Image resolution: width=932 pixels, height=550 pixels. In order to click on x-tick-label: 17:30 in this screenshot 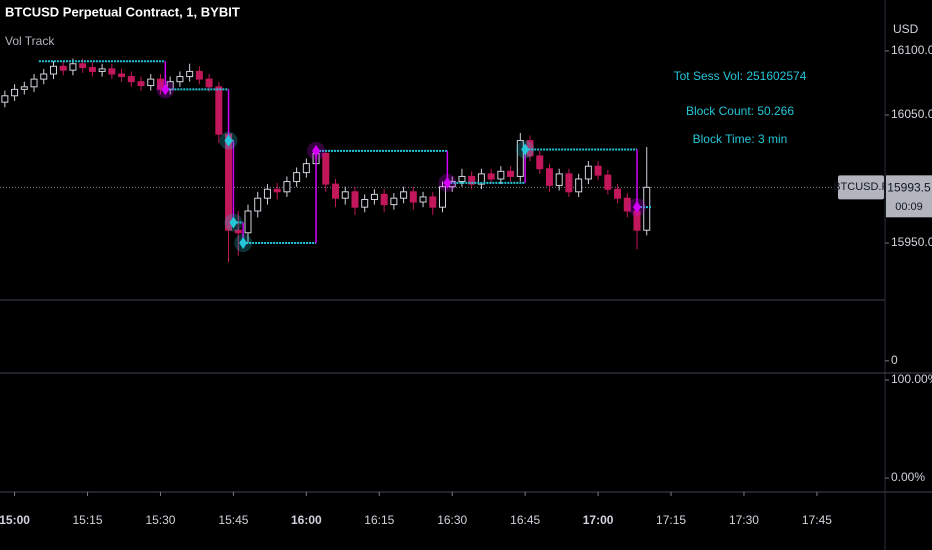, I will do `click(744, 520)`.